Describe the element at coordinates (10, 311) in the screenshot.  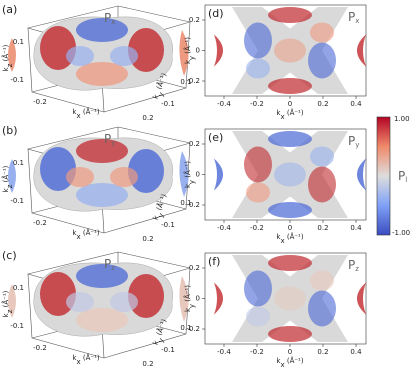
I see `z-axis-label-sub: z` at that location.